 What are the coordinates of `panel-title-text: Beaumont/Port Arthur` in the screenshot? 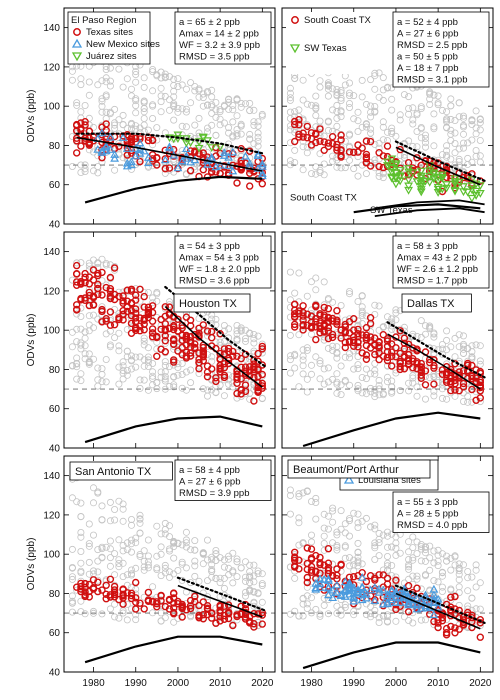 It's located at (346, 470).